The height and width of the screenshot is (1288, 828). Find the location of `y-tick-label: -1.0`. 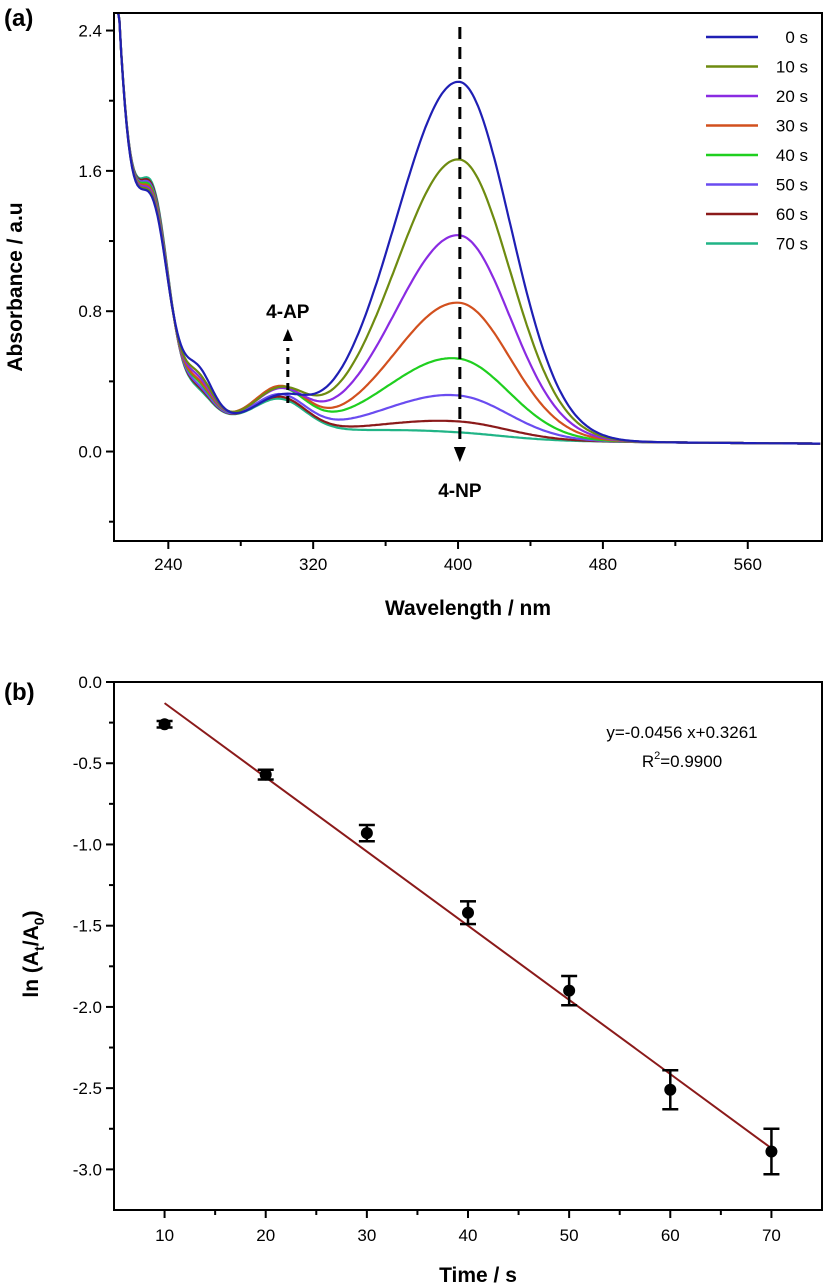

y-tick-label: -1.0 is located at coordinates (87, 844).